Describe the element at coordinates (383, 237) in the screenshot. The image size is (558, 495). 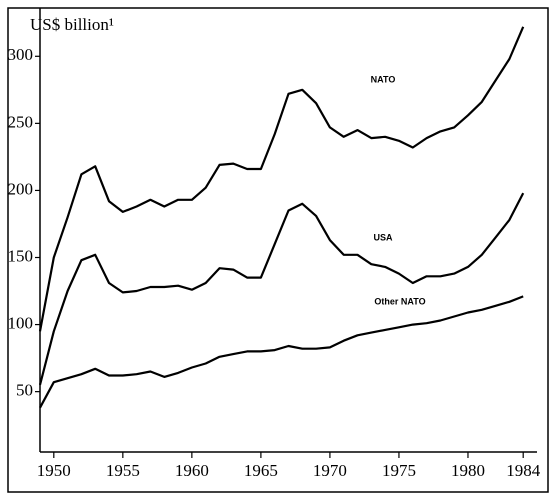
I see `series-label: USA` at that location.